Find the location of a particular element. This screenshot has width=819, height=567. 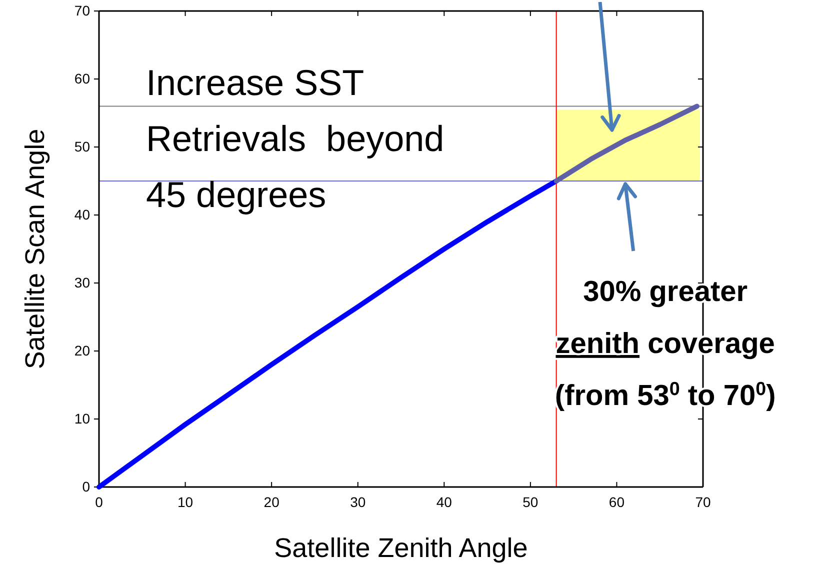

annotation: Increase SST Retrievals beyond 45 degrees is located at coordinates (295, 138).